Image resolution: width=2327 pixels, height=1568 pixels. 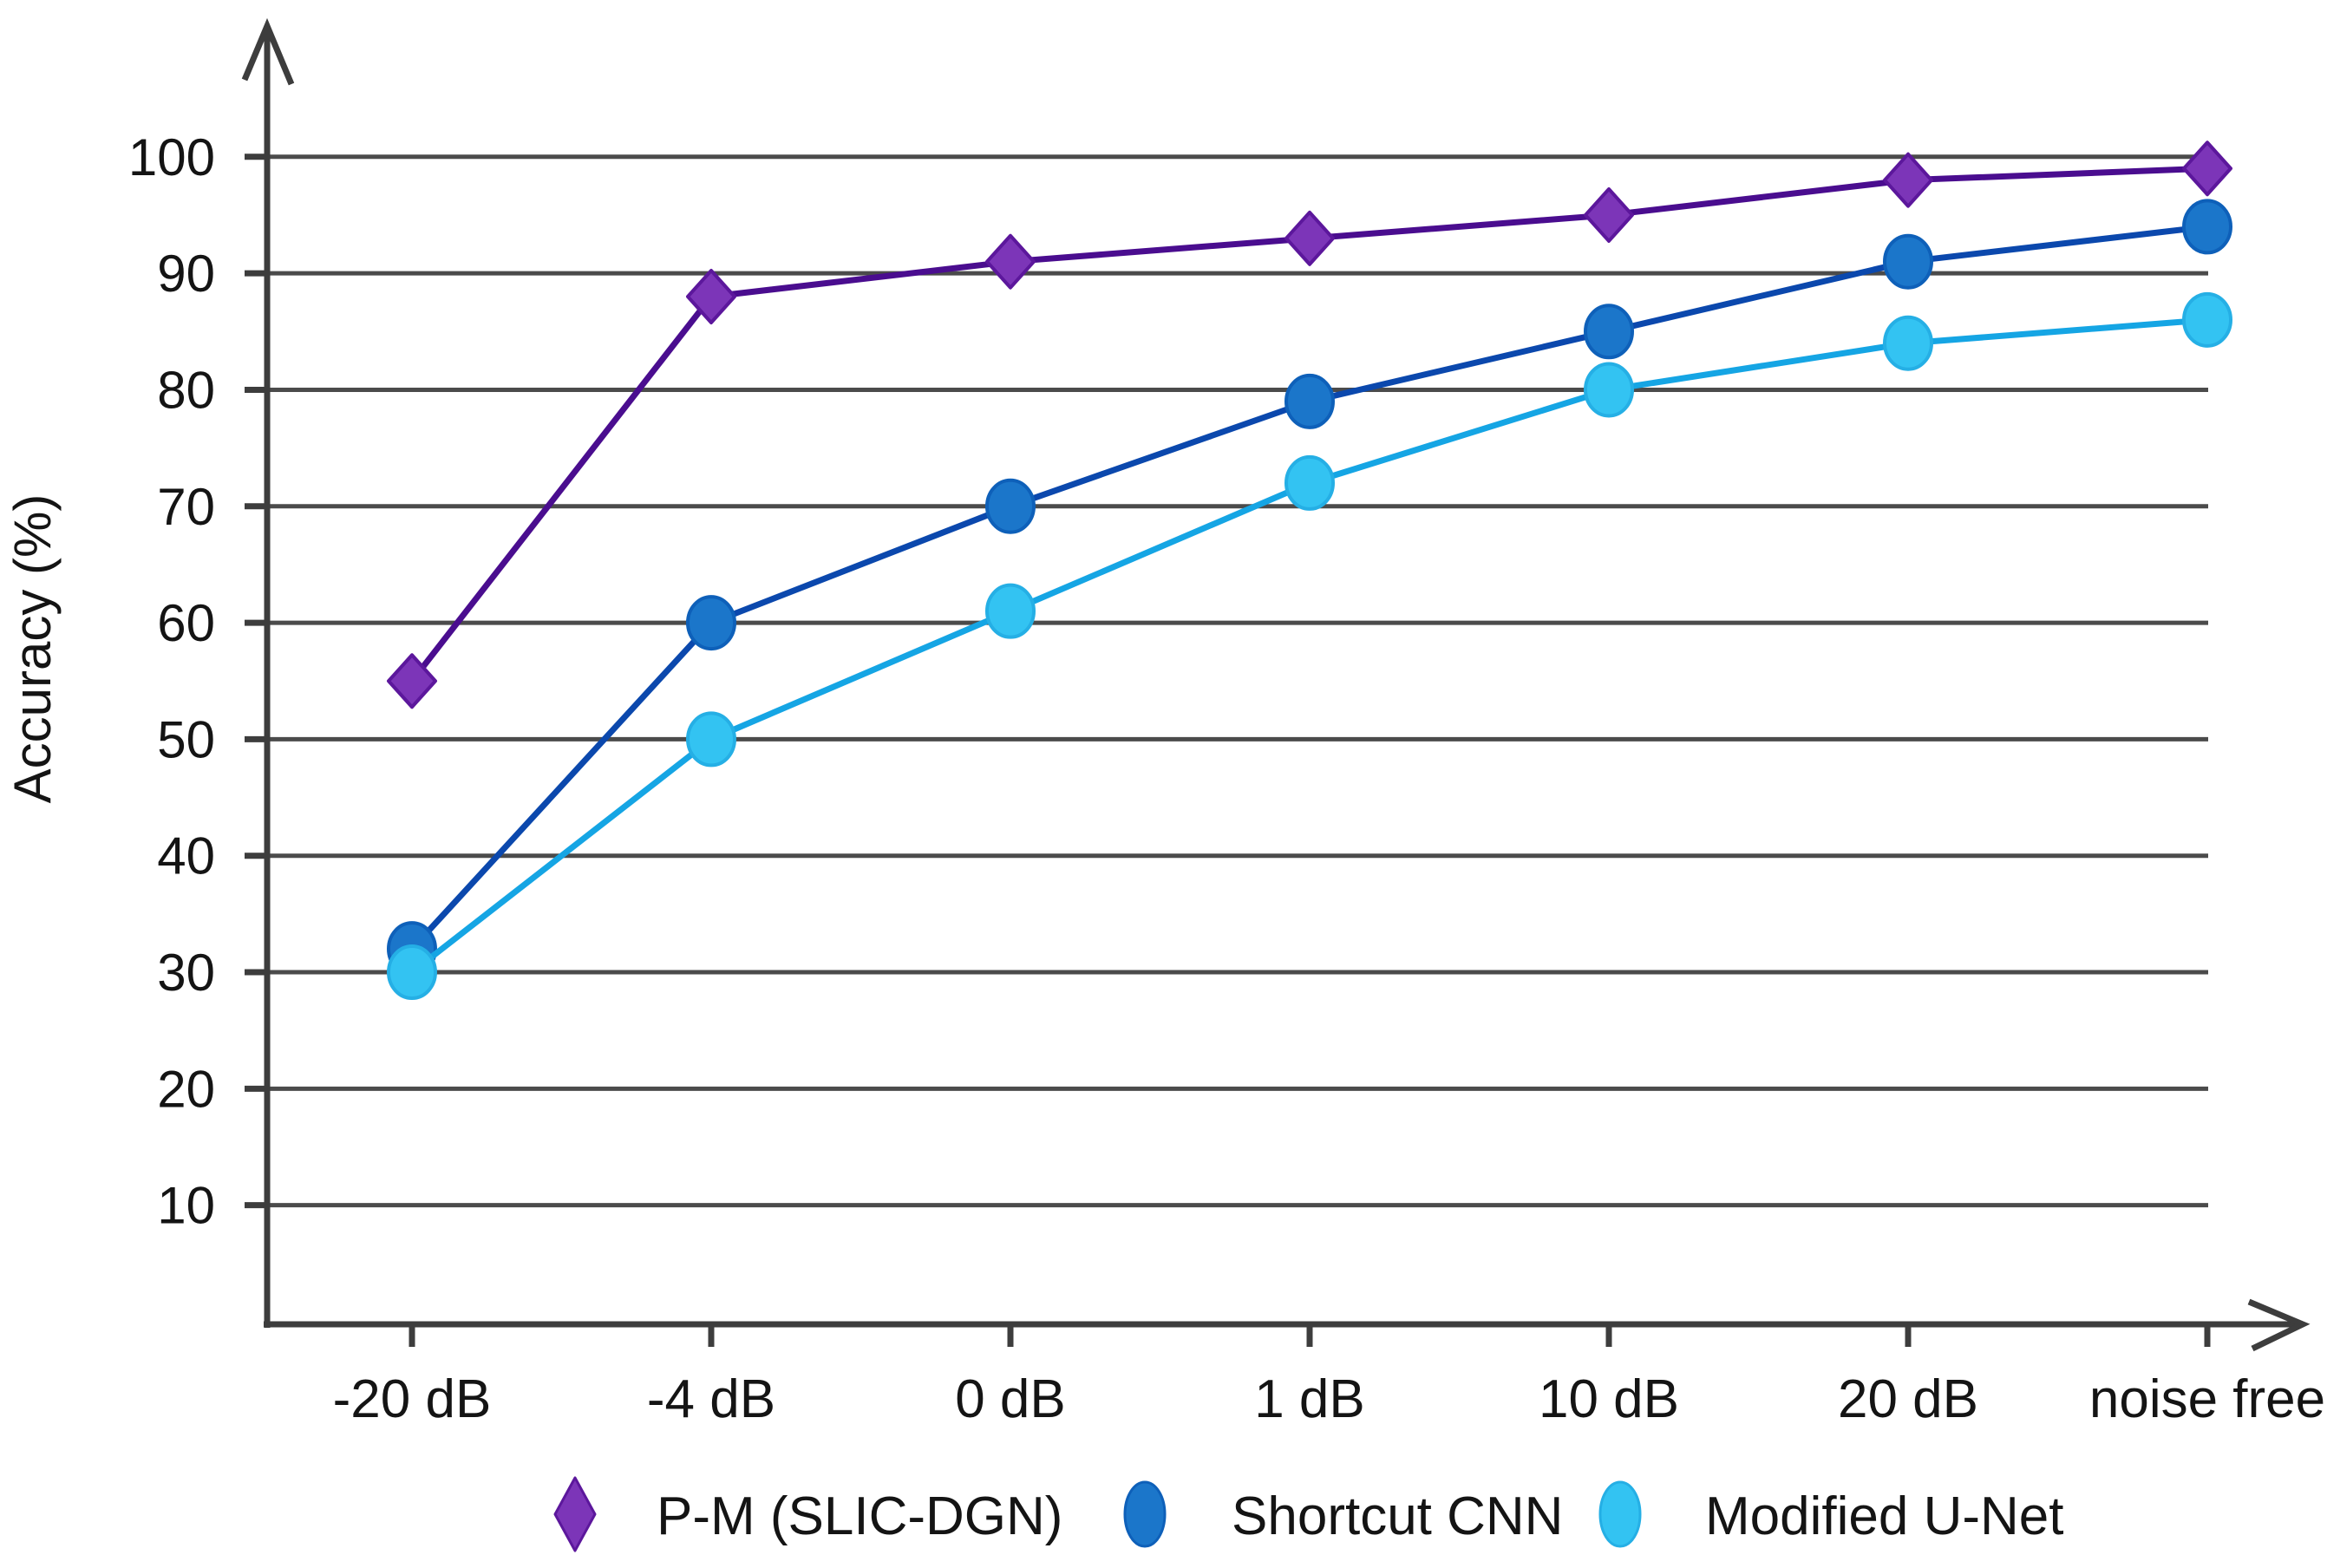 What do you see at coordinates (186, 390) in the screenshot?
I see `y-tick-label: 80` at bounding box center [186, 390].